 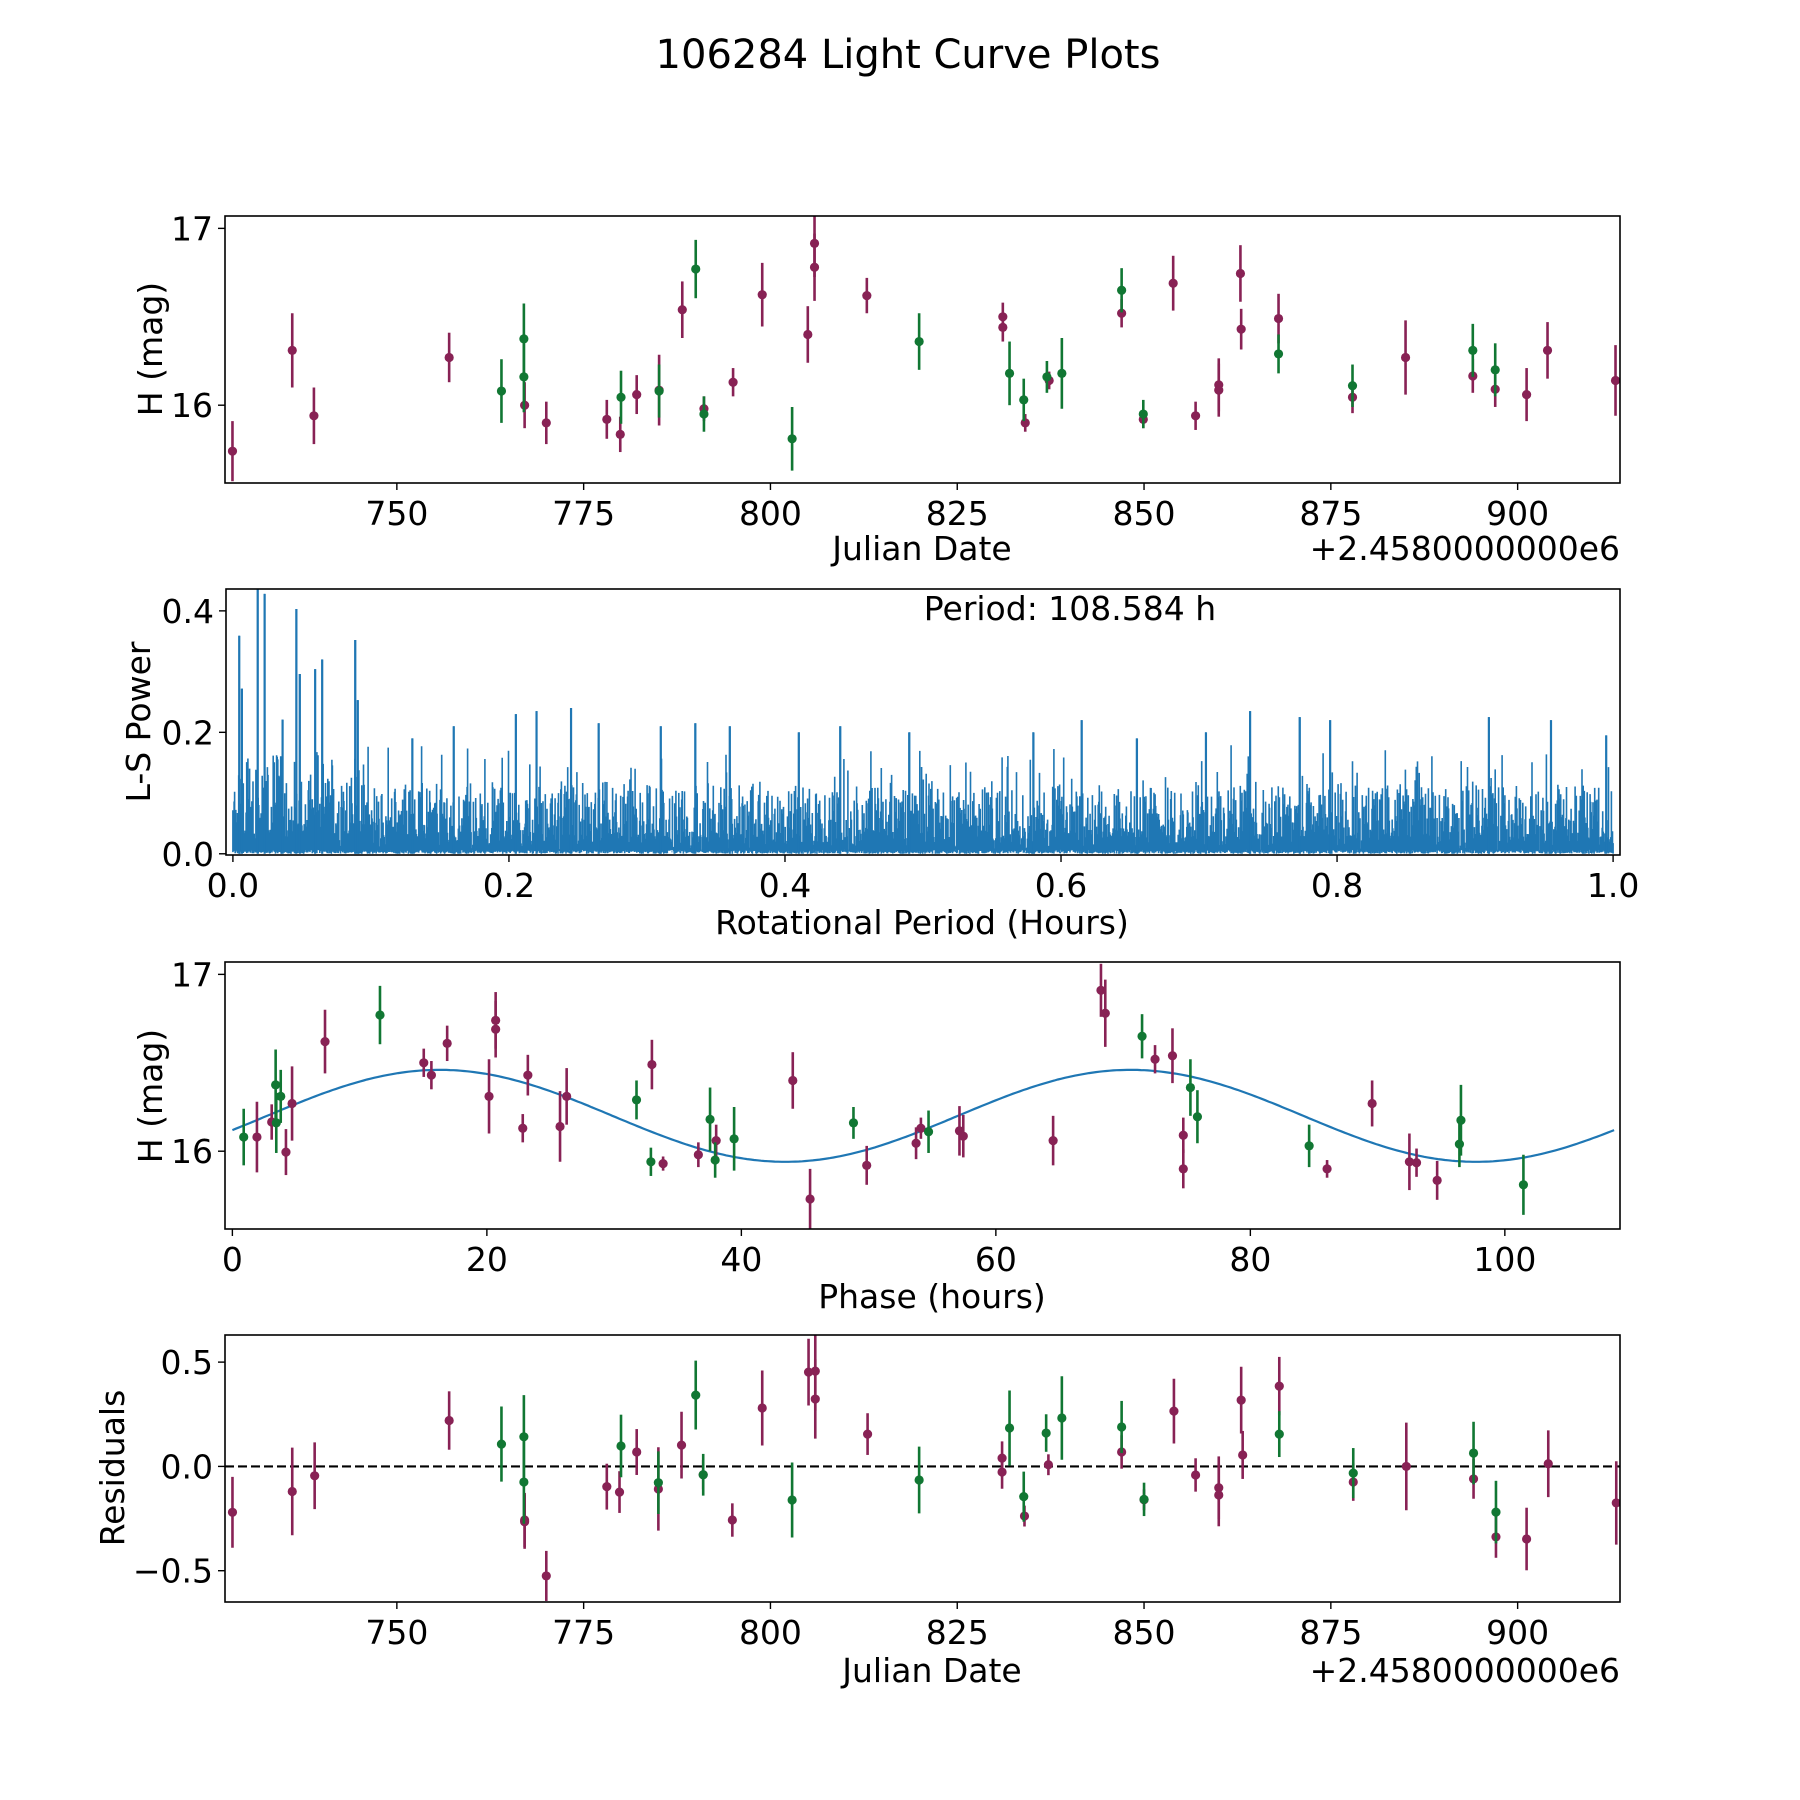 I want to click on x-tick-label: 825, so click(x=957, y=1632).